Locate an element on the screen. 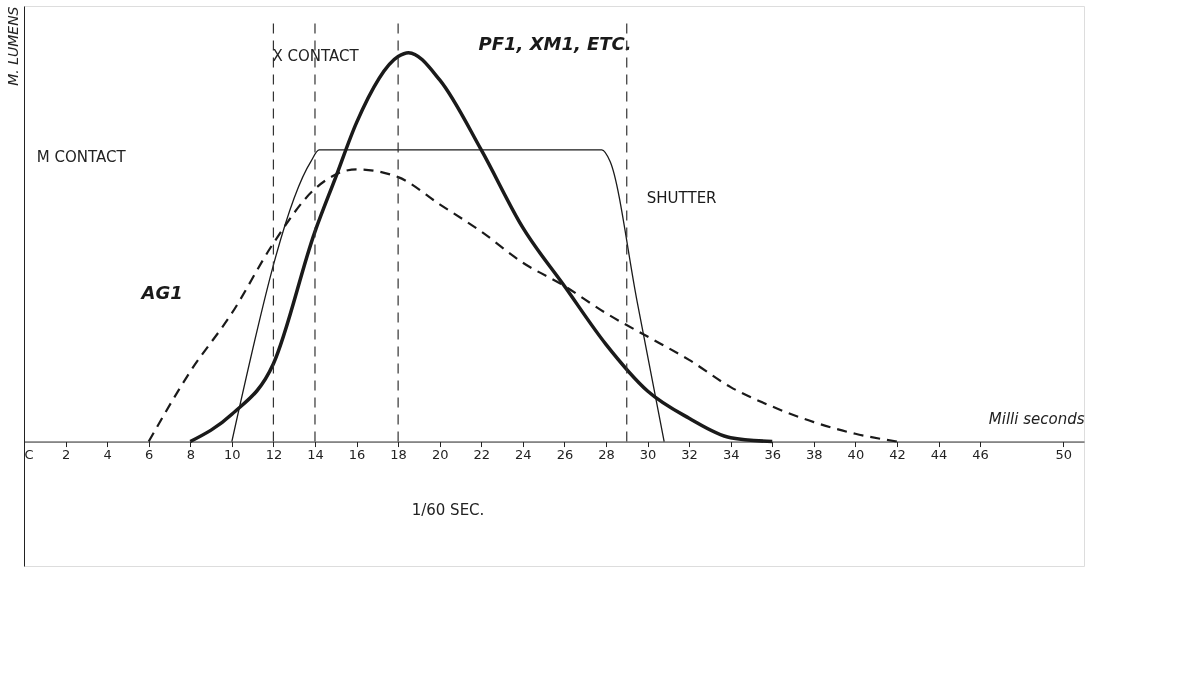 The width and height of the screenshot is (1179, 674). x-tick-label: 30 is located at coordinates (648, 455).